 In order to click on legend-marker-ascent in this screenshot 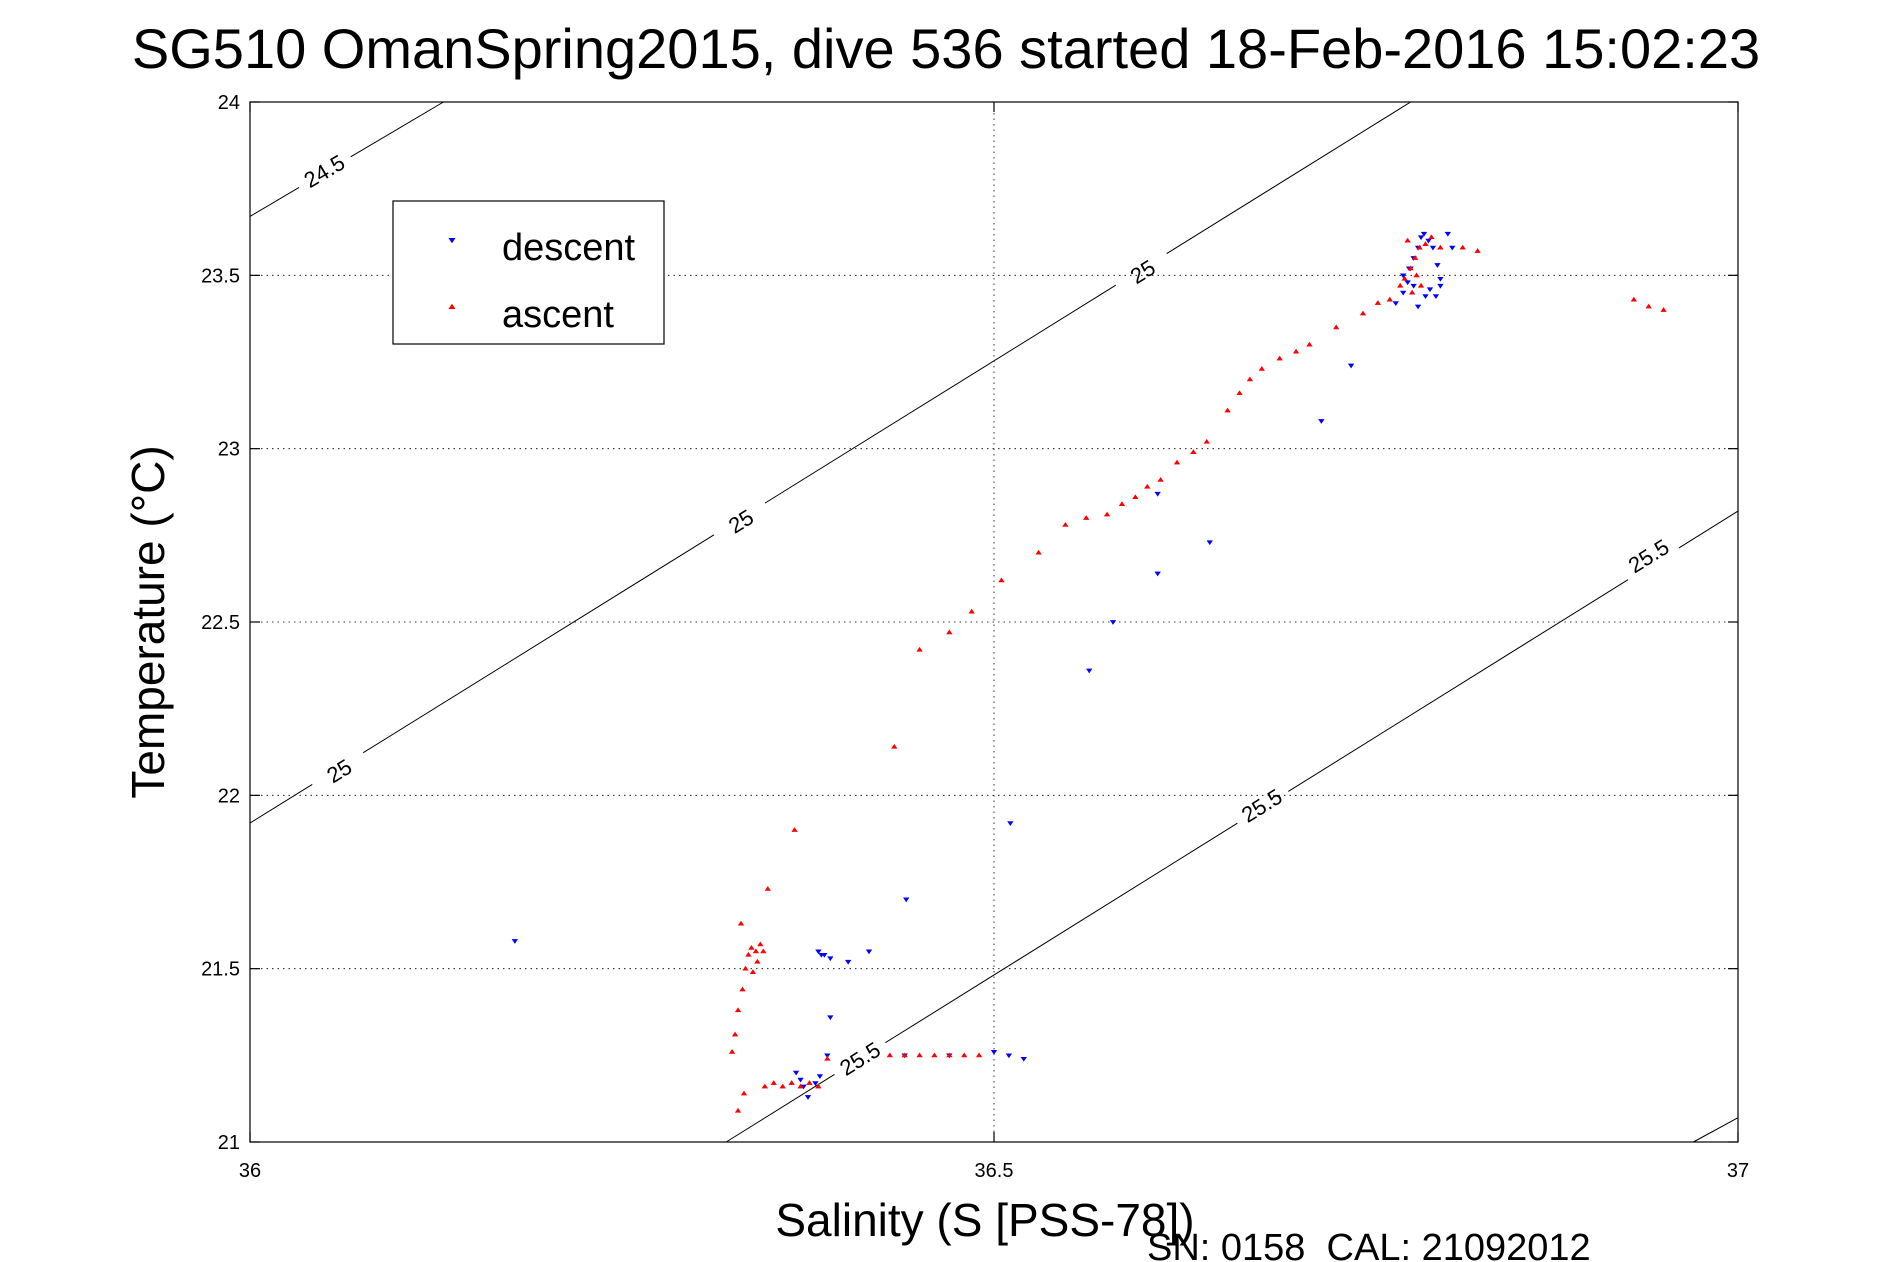, I will do `click(452, 306)`.